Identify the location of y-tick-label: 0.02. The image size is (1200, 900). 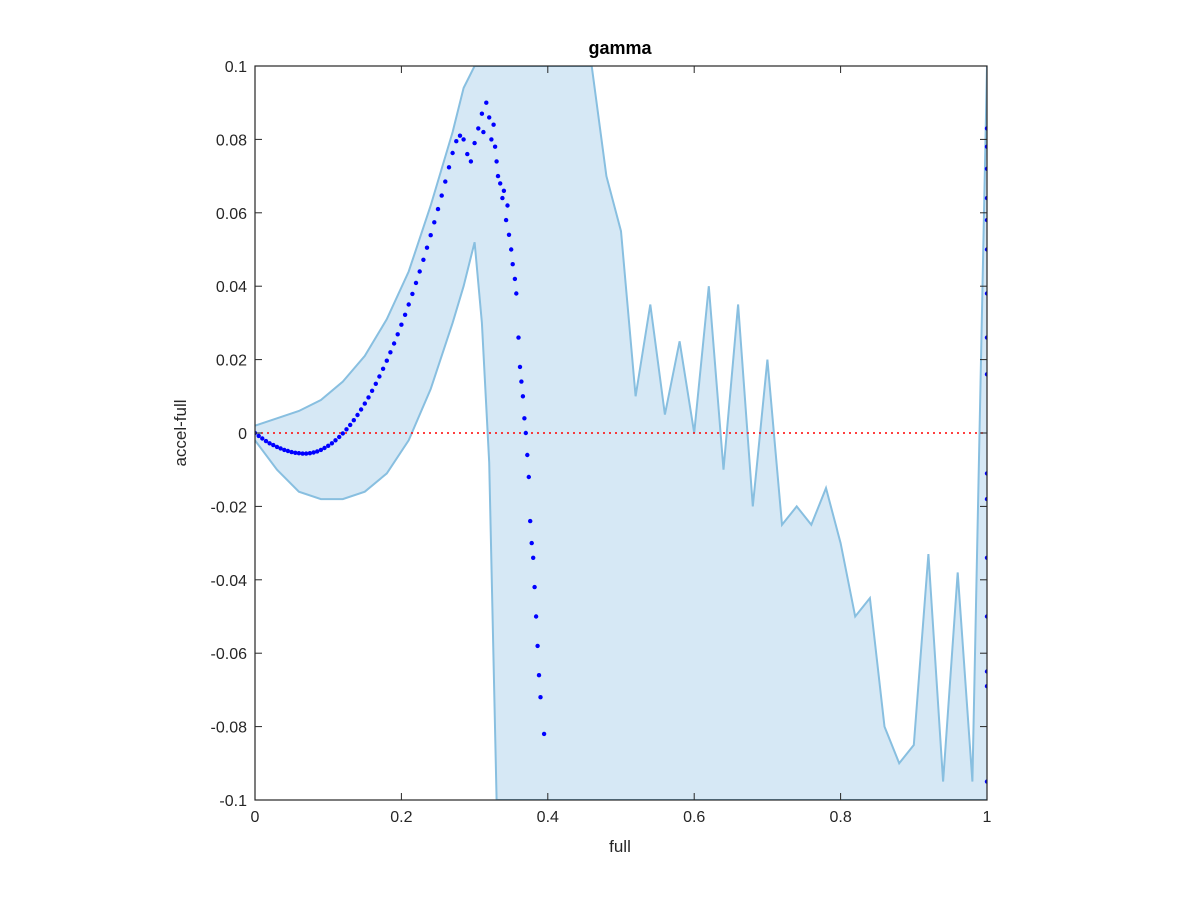
(231, 361).